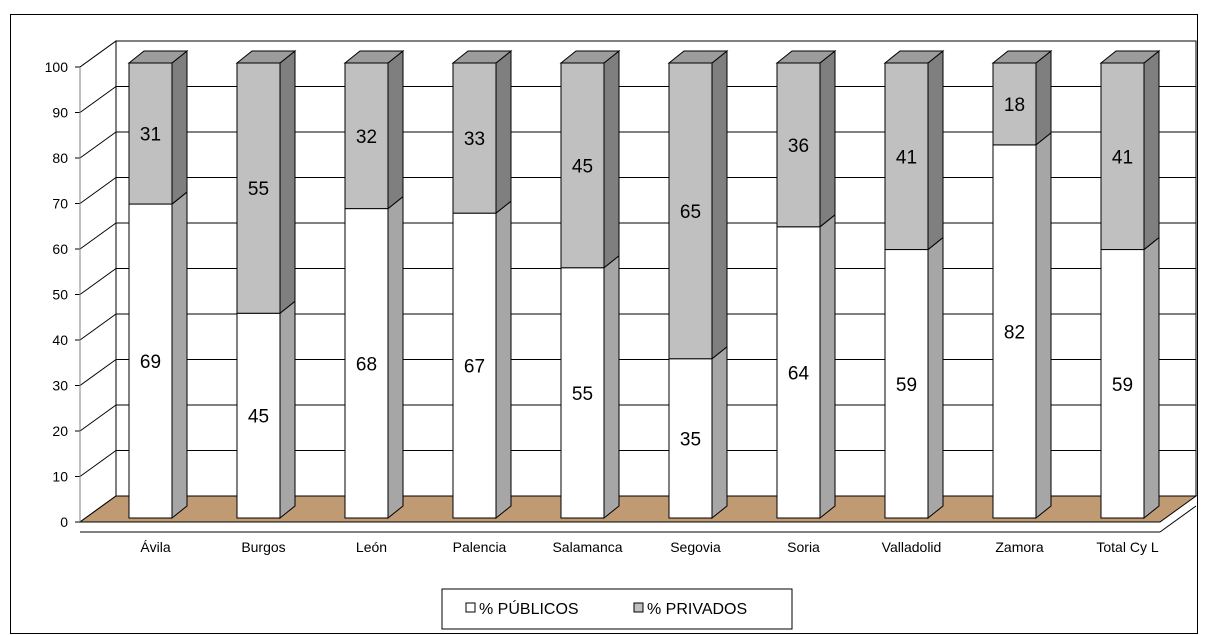 The image size is (1209, 635). I want to click on y-tick-label: 0, so click(64, 522).